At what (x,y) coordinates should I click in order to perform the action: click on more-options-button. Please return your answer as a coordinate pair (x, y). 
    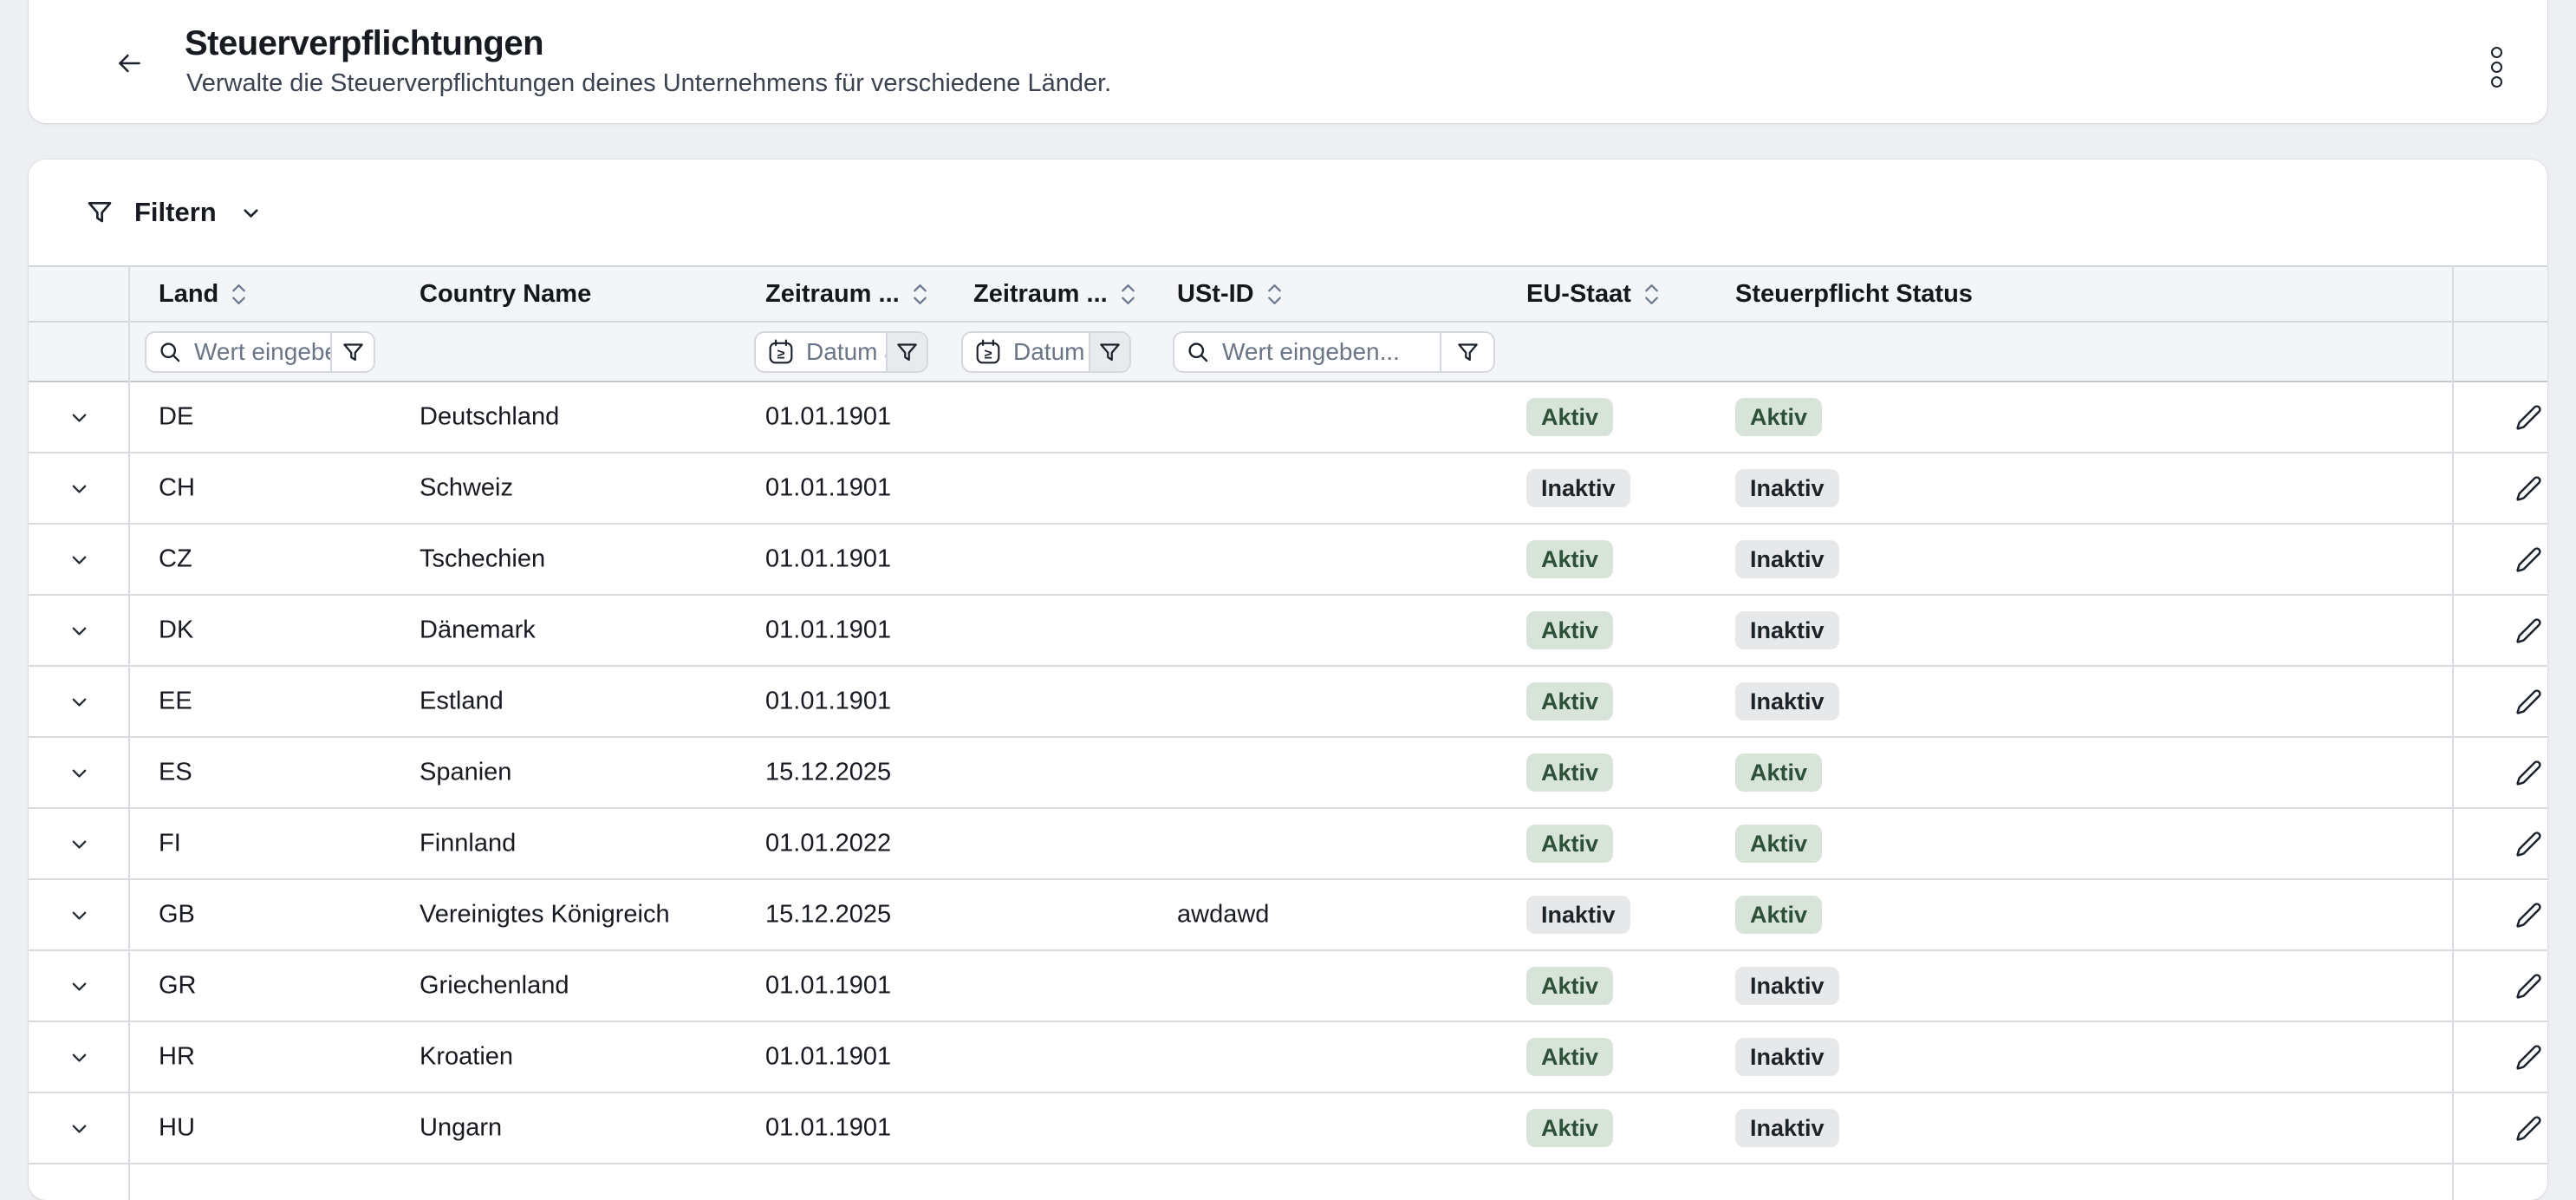
    Looking at the image, I should click on (2496, 67).